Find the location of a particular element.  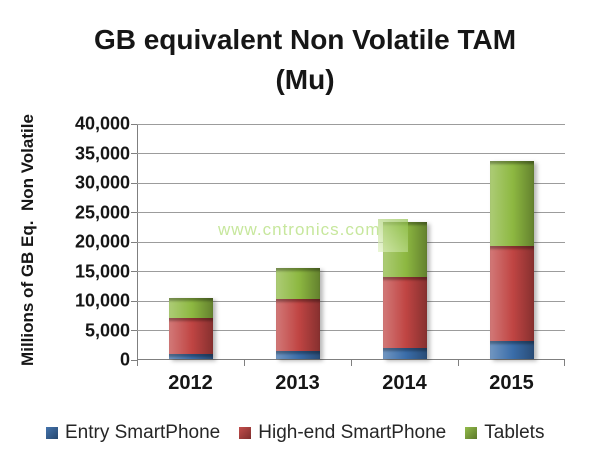

bar-2013-segment-high-end-smartphone is located at coordinates (297, 325).